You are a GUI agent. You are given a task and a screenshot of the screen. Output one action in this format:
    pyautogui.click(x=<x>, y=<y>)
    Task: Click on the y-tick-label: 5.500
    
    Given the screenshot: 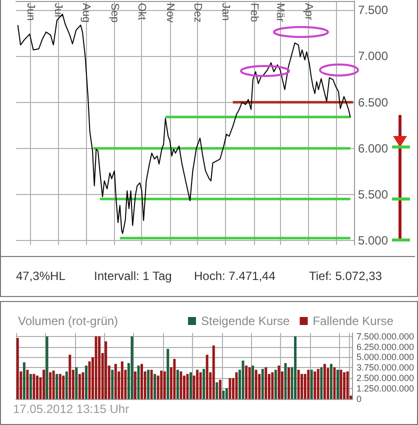 What is the action you would take?
    pyautogui.click(x=373, y=194)
    